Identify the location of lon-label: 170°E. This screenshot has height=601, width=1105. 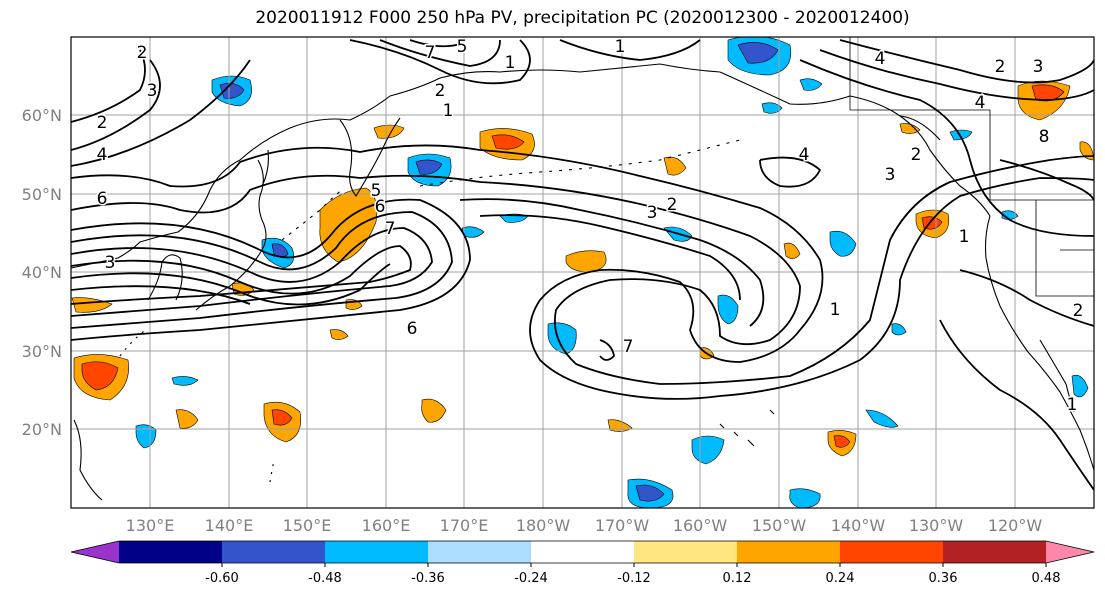
(464, 525).